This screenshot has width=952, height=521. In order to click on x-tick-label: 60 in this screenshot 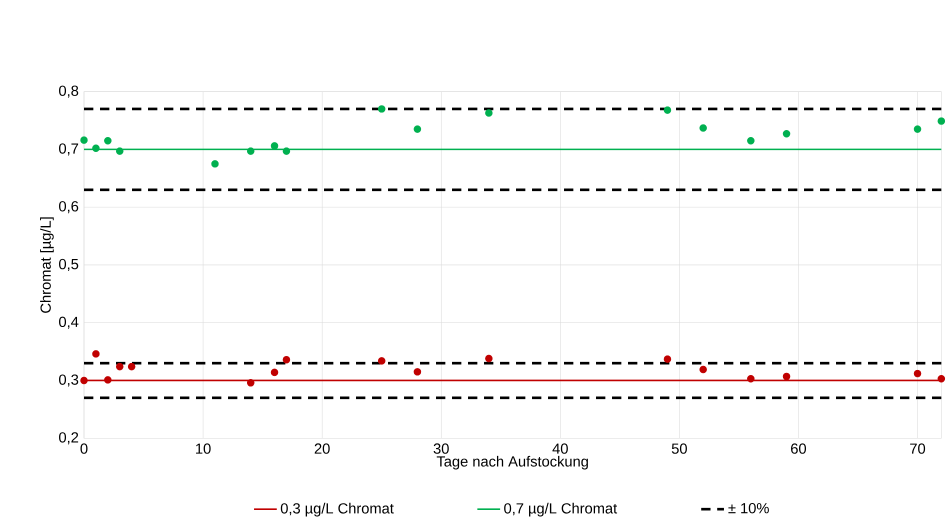, I will do `click(798, 448)`.